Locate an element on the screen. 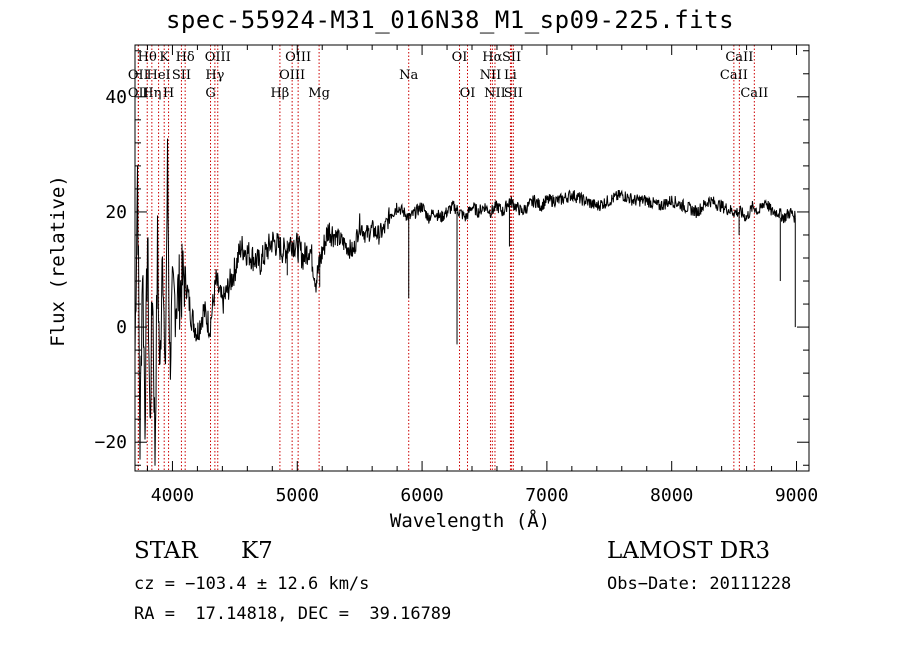 The image size is (900, 649). line-marker-label: Hδ is located at coordinates (185, 57).